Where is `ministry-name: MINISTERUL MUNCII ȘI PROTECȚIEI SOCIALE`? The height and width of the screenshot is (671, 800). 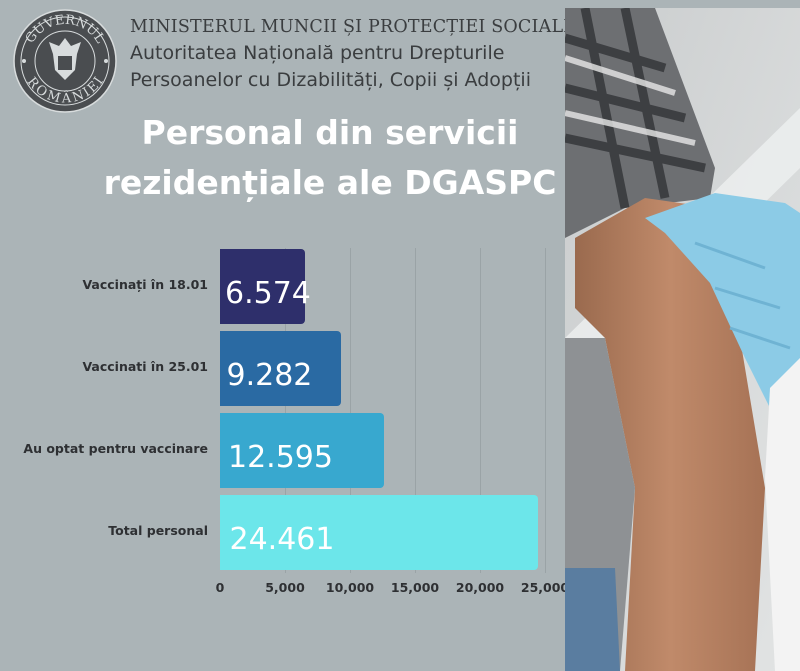 ministry-name: MINISTERUL MUNCII ȘI PROTECȚIEI SOCIALE is located at coordinates (353, 27).